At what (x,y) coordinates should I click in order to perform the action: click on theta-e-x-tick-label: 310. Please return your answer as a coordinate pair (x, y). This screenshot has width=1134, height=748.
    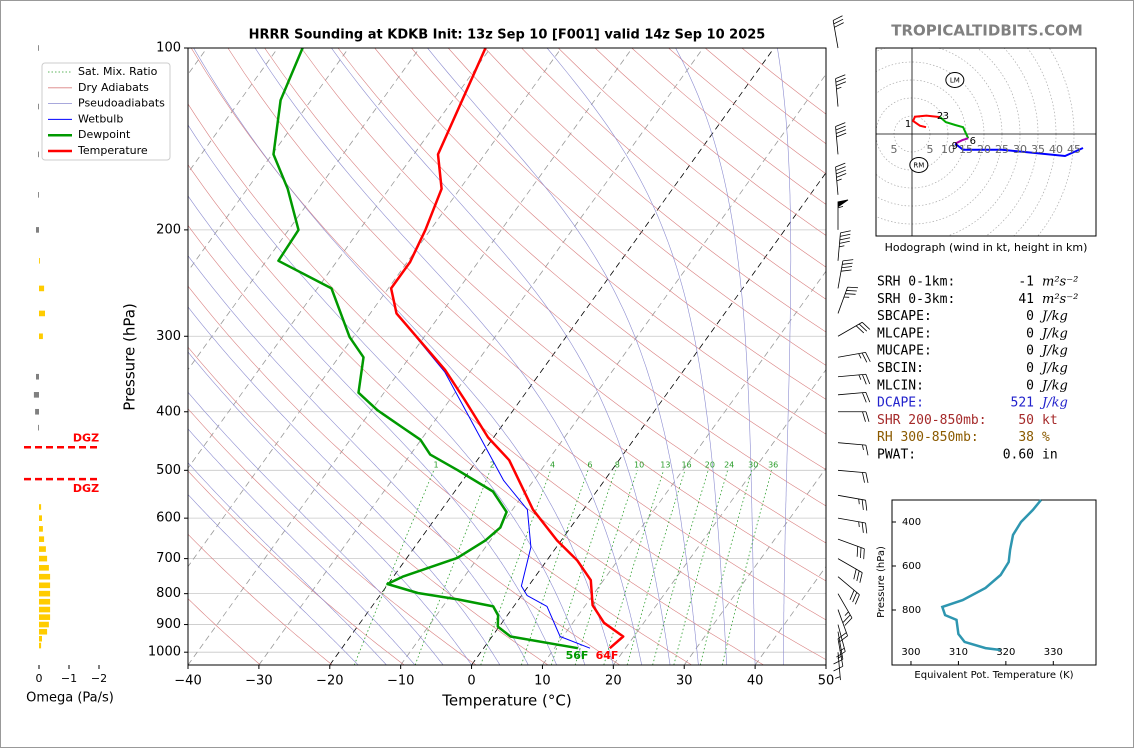
    Looking at the image, I should click on (958, 652).